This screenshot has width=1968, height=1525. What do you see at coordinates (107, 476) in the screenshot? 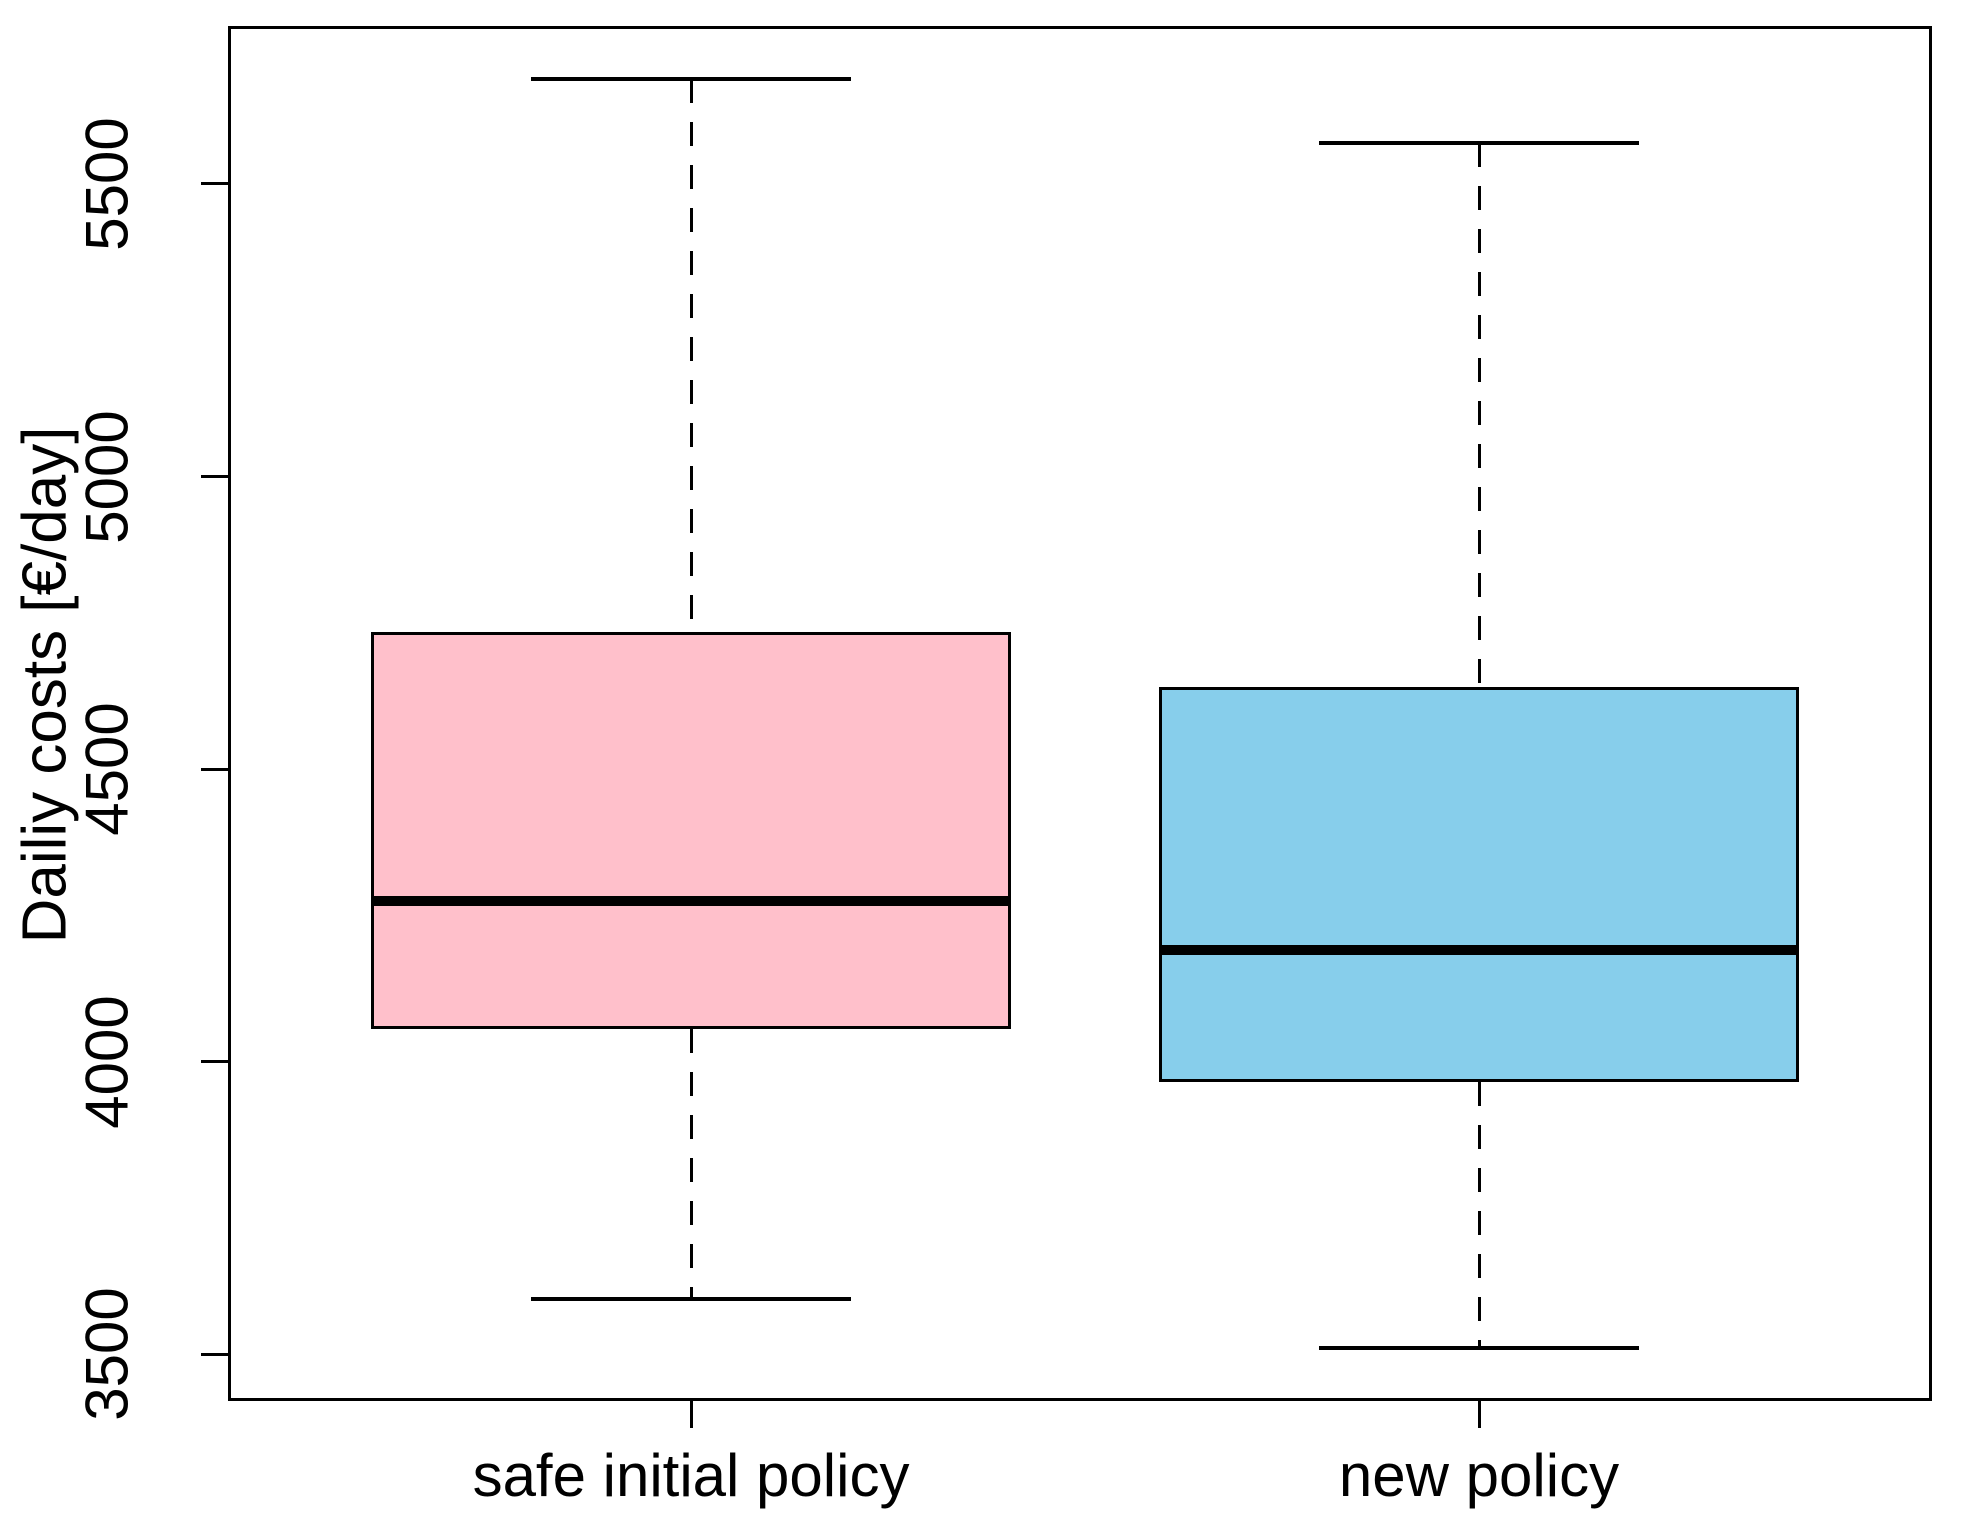
I see `y-tick-label: 5000` at bounding box center [107, 476].